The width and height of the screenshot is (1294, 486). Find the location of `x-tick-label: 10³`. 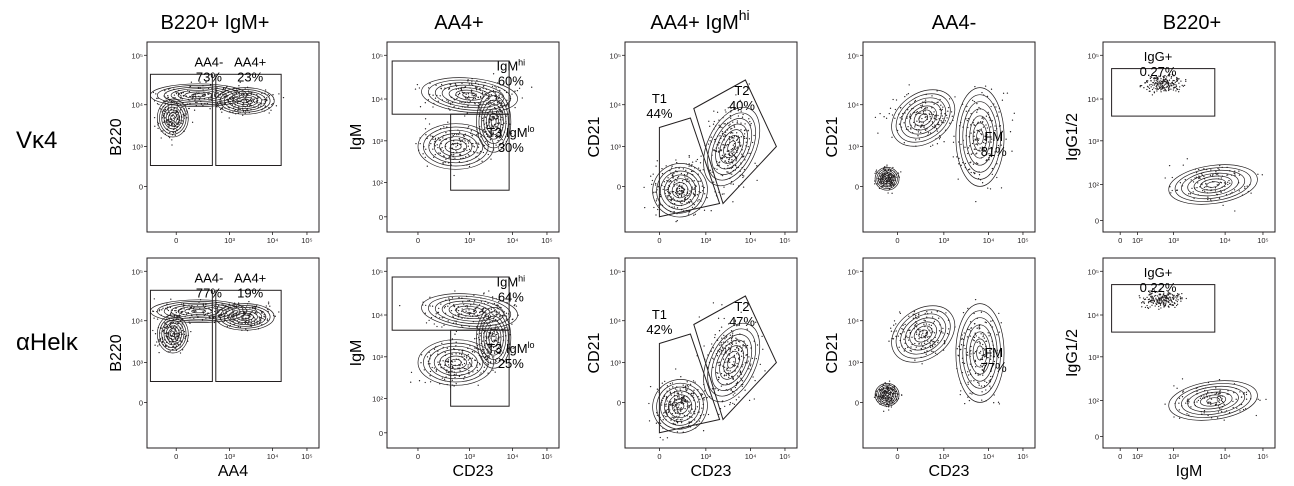

x-tick-label: 10³ is located at coordinates (469, 456).